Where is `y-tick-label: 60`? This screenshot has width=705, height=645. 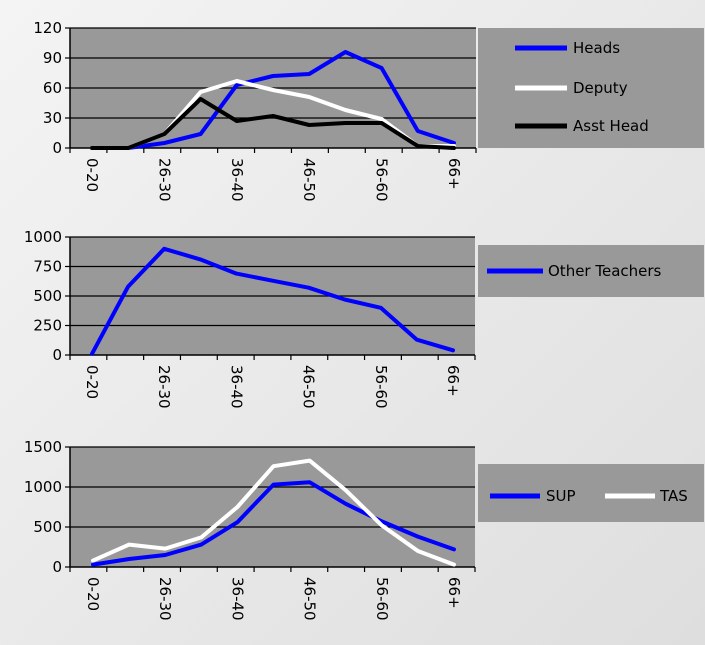 y-tick-label: 60 is located at coordinates (52, 88).